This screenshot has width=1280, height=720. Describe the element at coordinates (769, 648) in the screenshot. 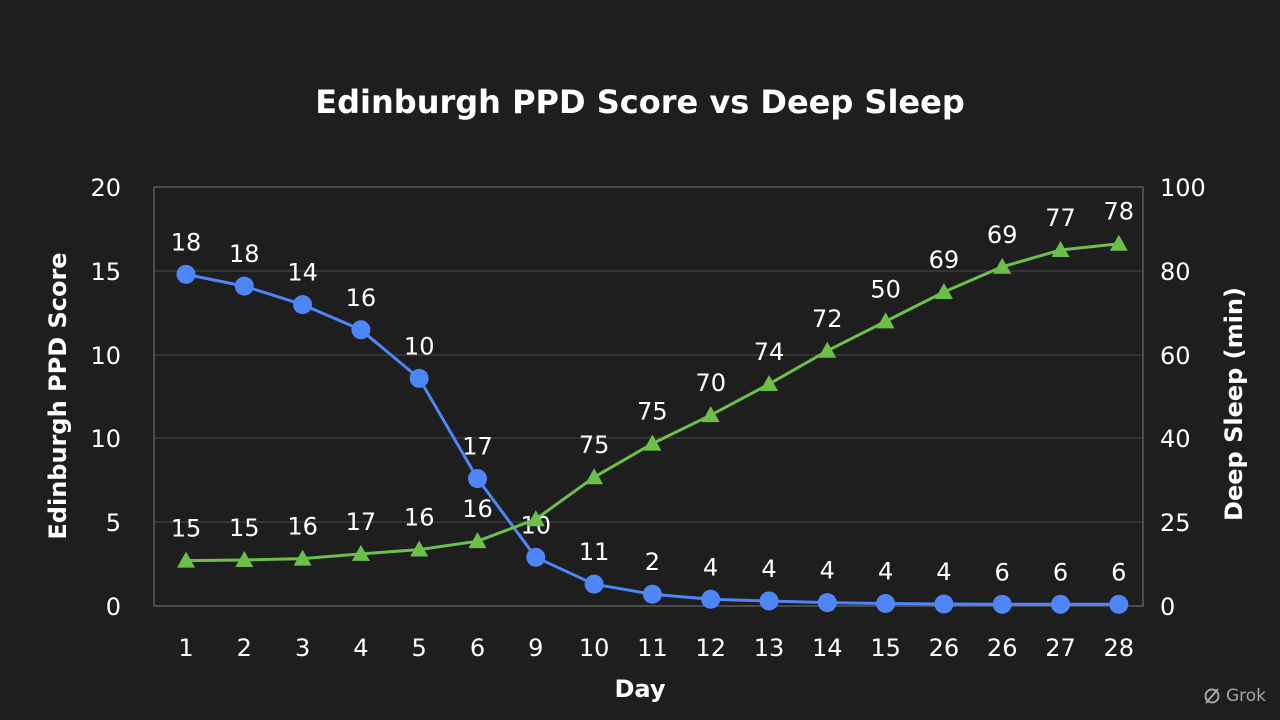

I see `x-tick-label: 13` at that location.